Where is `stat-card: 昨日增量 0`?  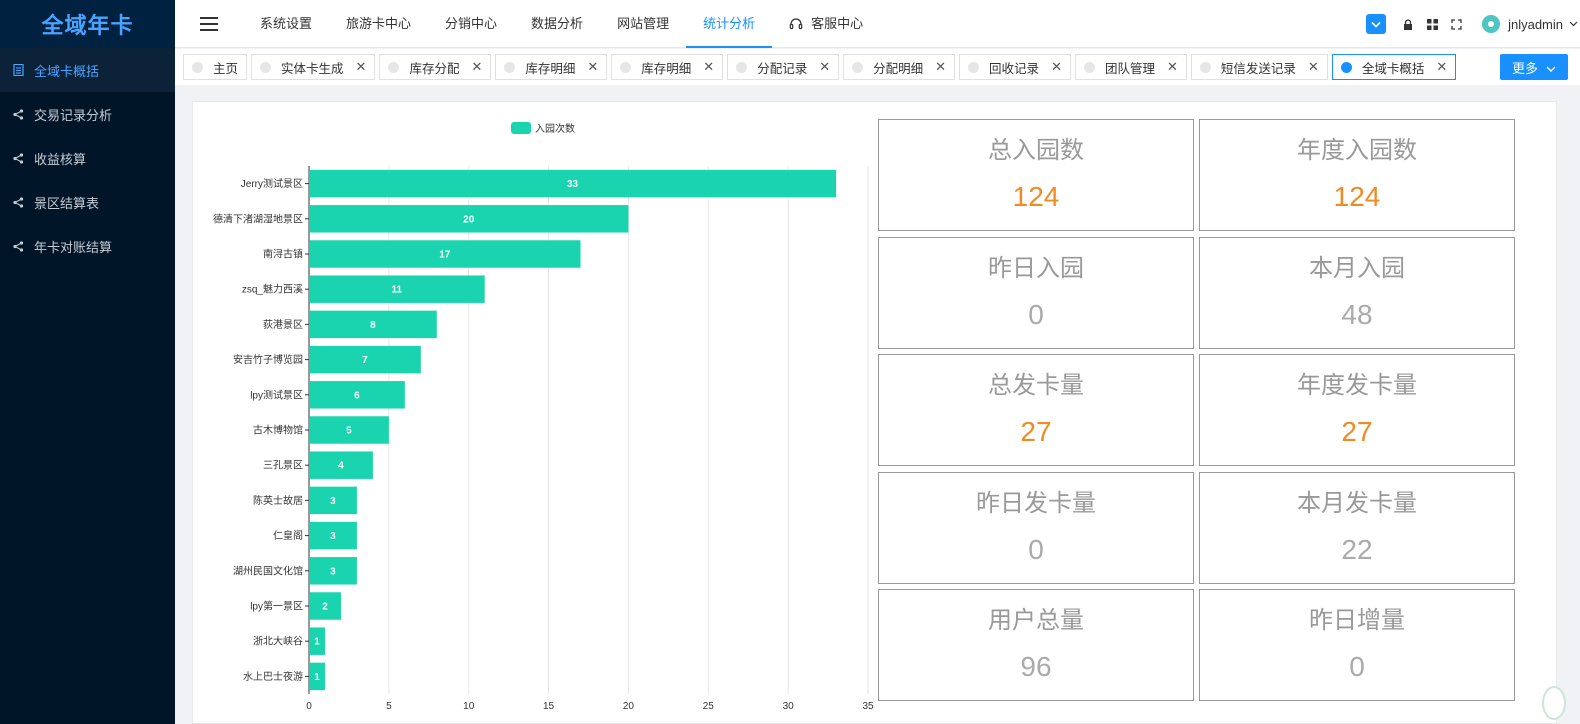
stat-card: 昨日增量 0 is located at coordinates (1357, 645).